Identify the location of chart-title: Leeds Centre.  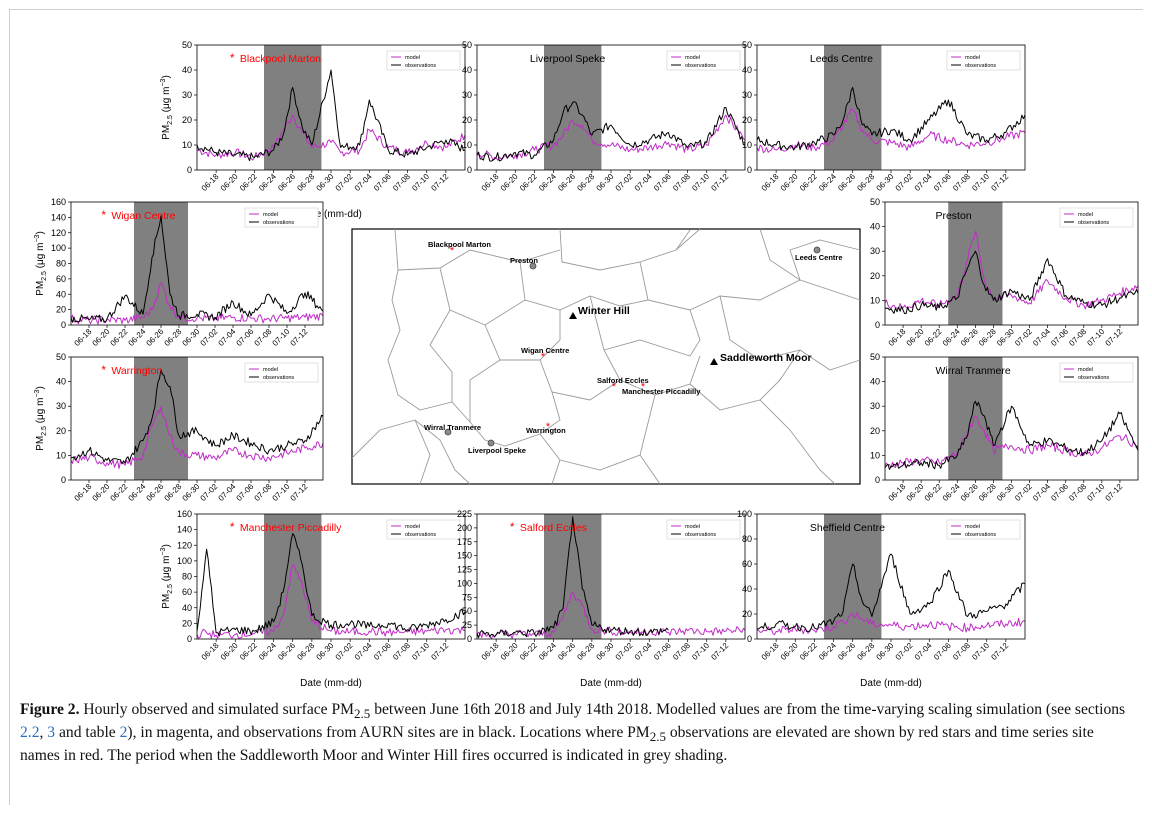
(841, 59).